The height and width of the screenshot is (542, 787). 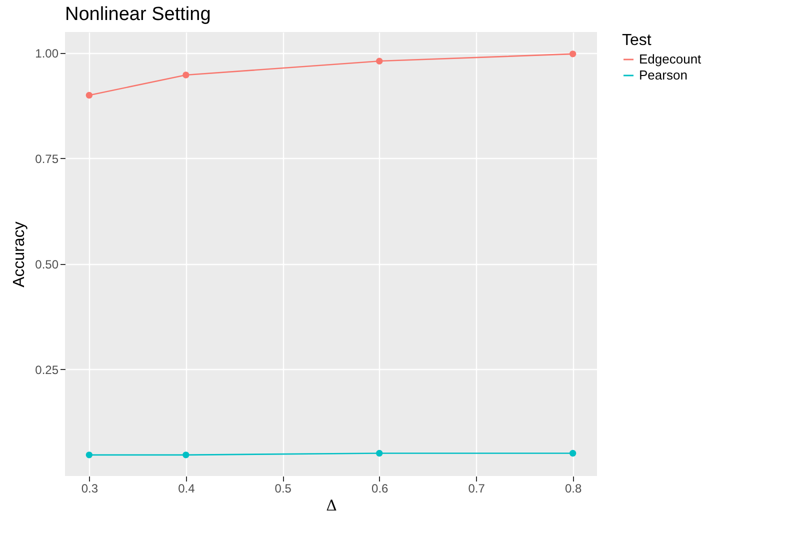 I want to click on y-tick-label: 0.75, so click(x=47, y=159).